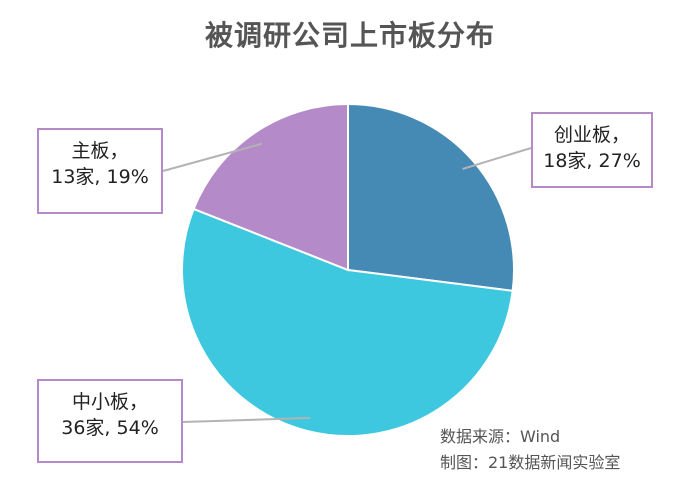 The image size is (700, 500). What do you see at coordinates (530, 450) in the screenshot?
I see `source-note: 数据来源：Wind 制图：21数据新闻实验室` at bounding box center [530, 450].